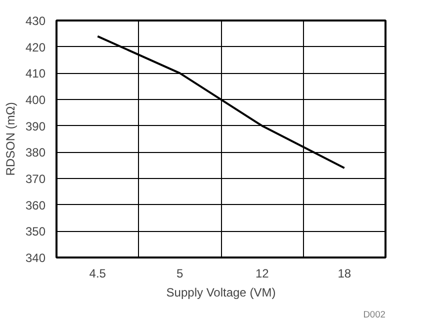 The height and width of the screenshot is (324, 423). What do you see at coordinates (35, 126) in the screenshot?
I see `y-tick-label: 390` at bounding box center [35, 126].